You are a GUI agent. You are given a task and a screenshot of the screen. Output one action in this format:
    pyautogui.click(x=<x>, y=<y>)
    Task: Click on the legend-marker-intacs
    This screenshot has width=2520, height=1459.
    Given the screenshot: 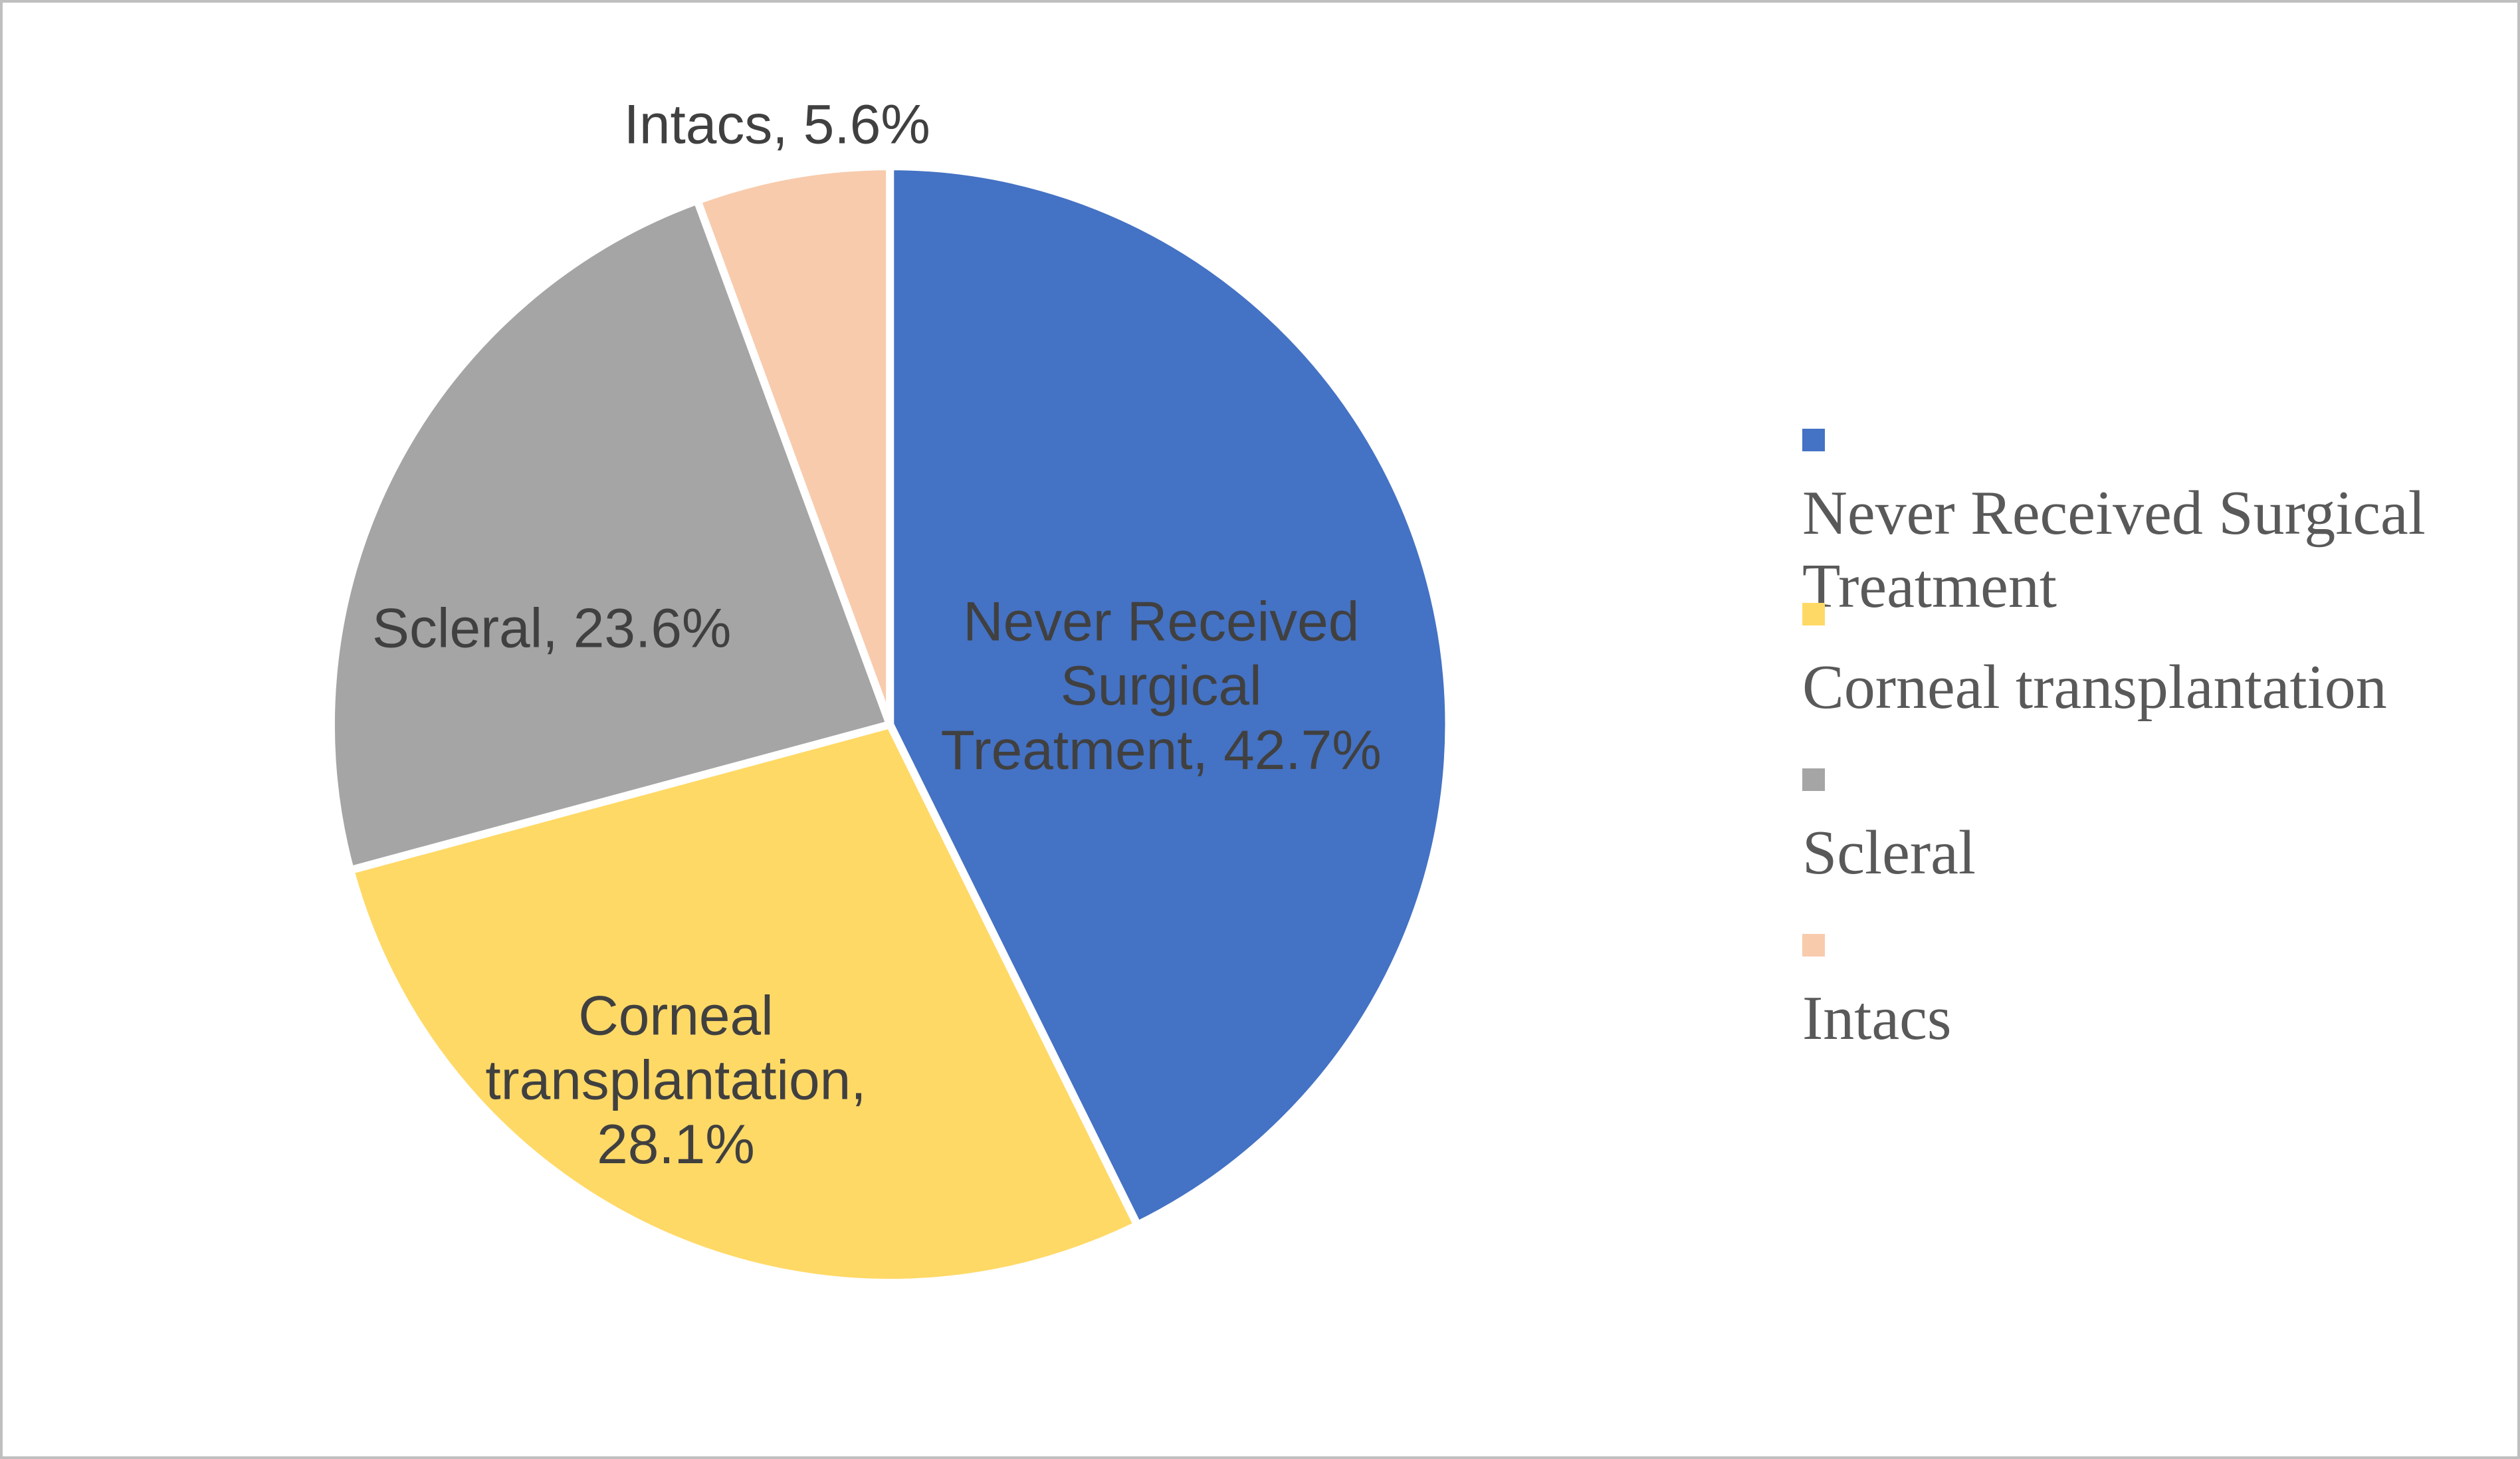 What is the action you would take?
    pyautogui.click(x=1813, y=945)
    